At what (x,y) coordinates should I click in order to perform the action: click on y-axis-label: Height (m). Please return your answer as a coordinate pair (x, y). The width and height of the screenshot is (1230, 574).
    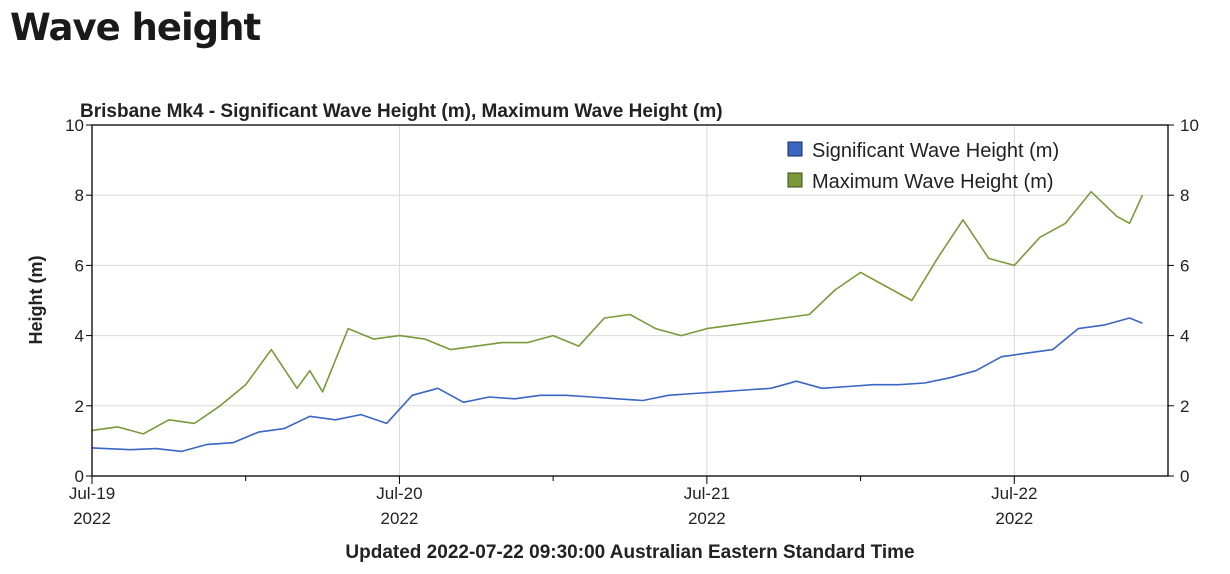
    Looking at the image, I should click on (36, 300).